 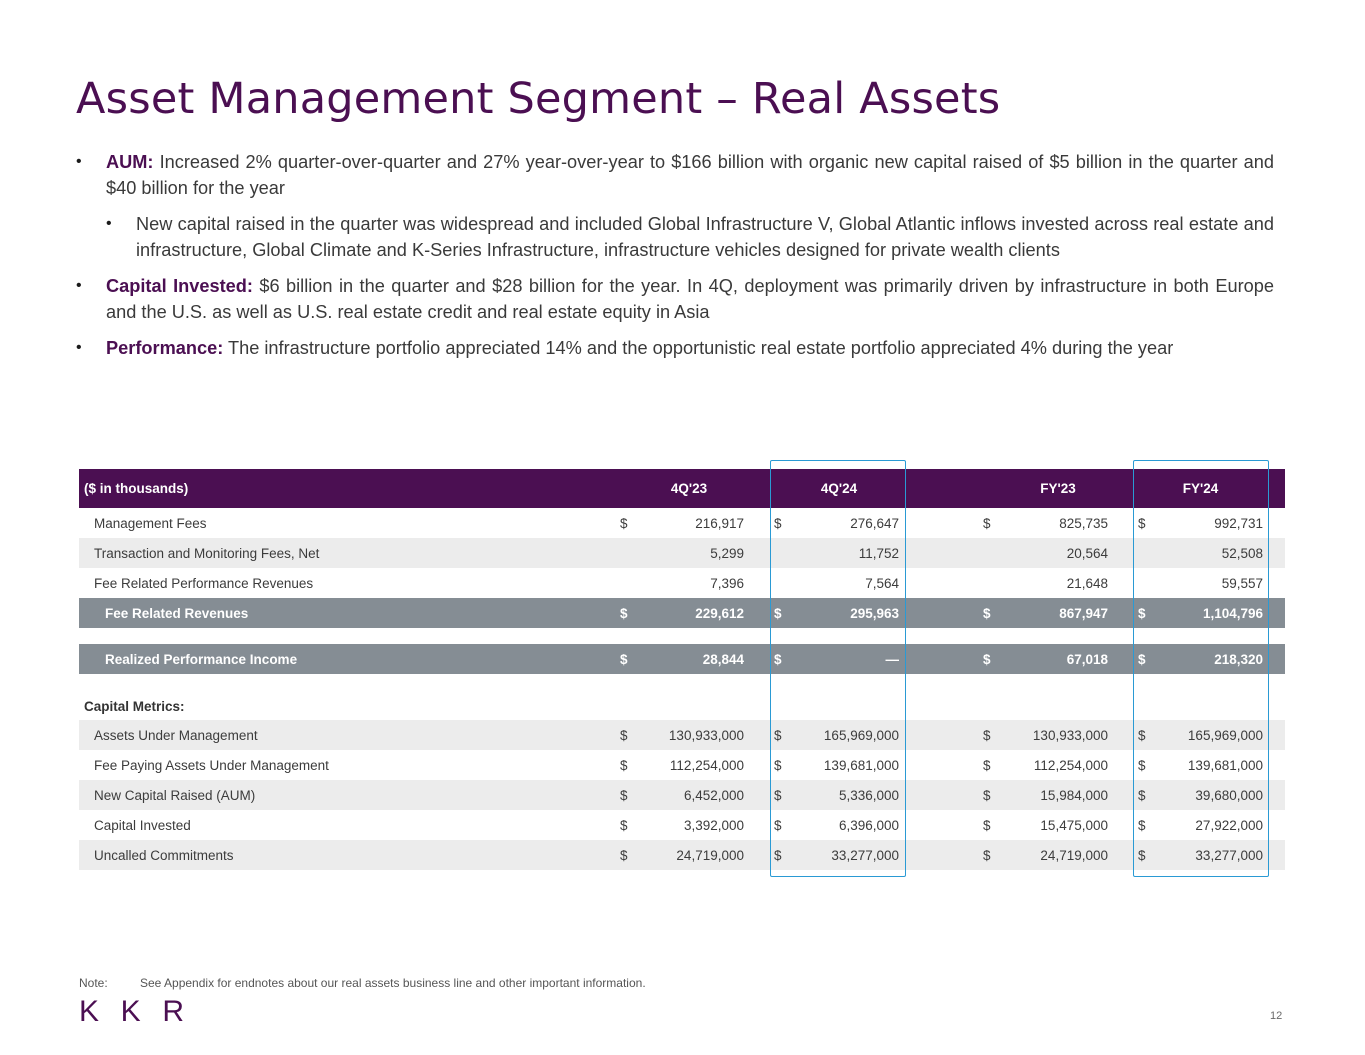 I want to click on cell-value: 216,917, so click(x=719, y=523).